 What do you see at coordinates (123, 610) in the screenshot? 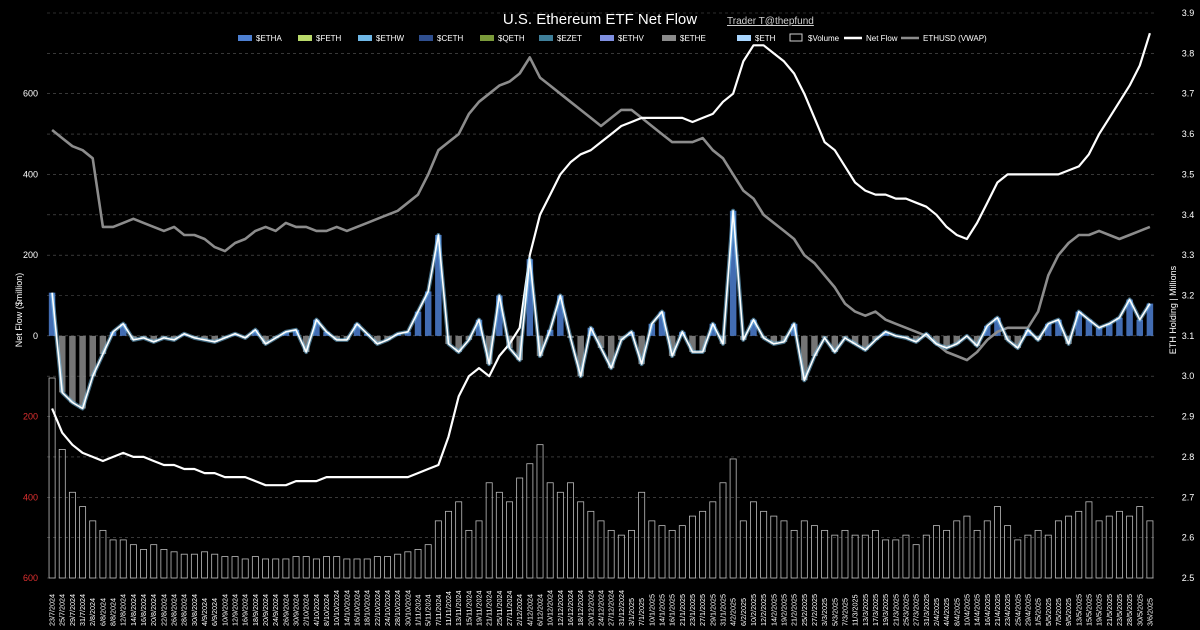
I see `x-tick-label: 12/8/2024` at bounding box center [123, 610].